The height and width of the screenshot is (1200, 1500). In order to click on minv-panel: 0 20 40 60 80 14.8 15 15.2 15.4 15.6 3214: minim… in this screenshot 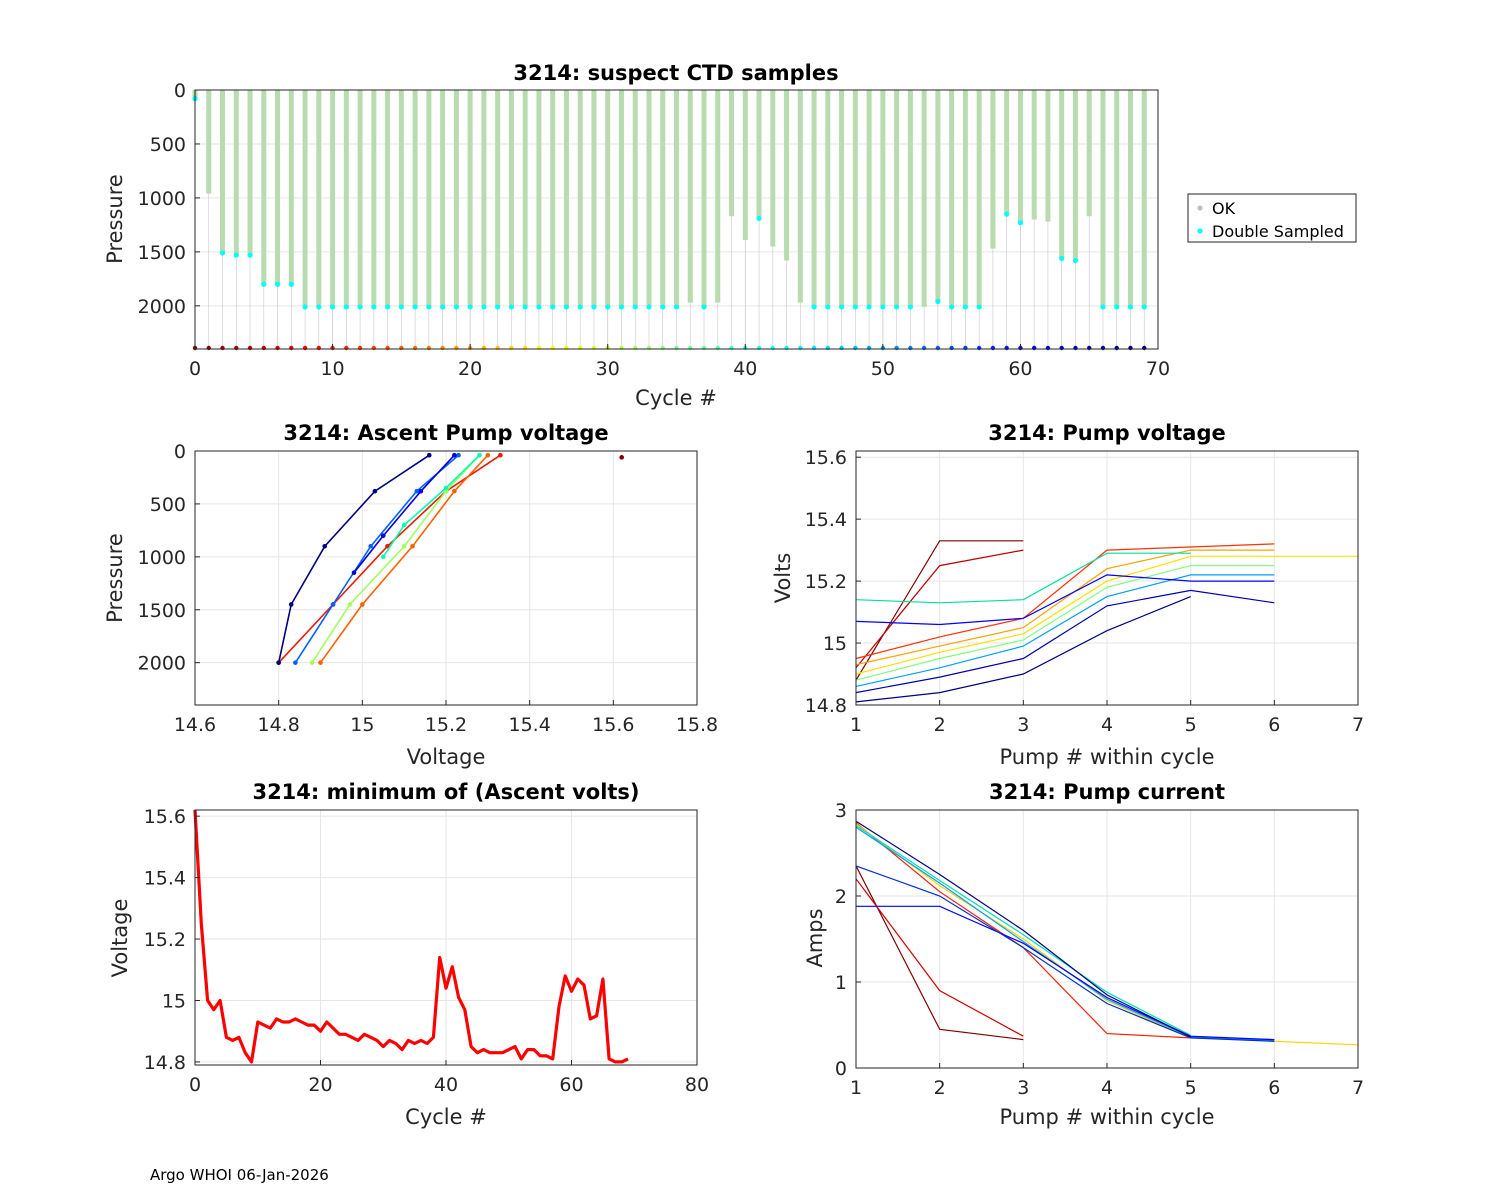, I will do `click(408, 954)`.